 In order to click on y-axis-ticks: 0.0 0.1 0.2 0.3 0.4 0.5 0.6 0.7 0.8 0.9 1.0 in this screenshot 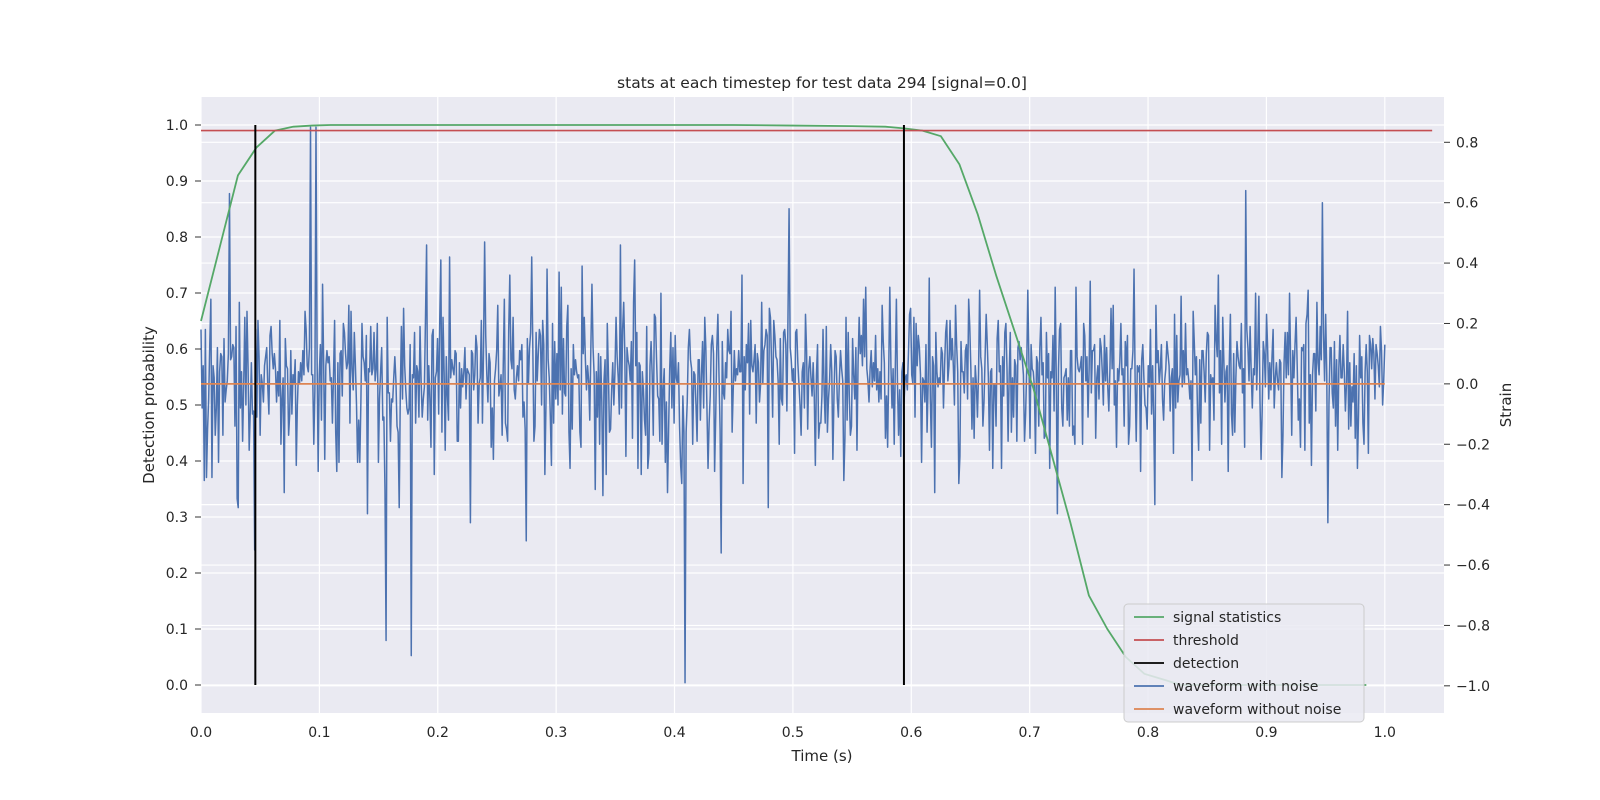, I will do `click(183, 406)`.